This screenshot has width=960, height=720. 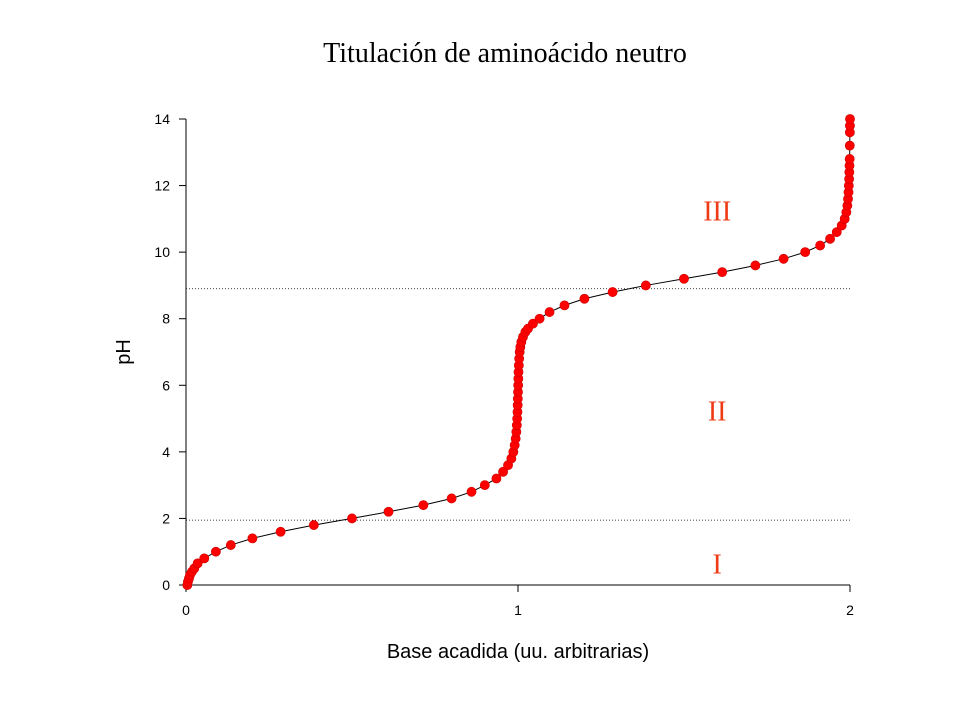 What do you see at coordinates (162, 252) in the screenshot?
I see `y-tick-label: 10` at bounding box center [162, 252].